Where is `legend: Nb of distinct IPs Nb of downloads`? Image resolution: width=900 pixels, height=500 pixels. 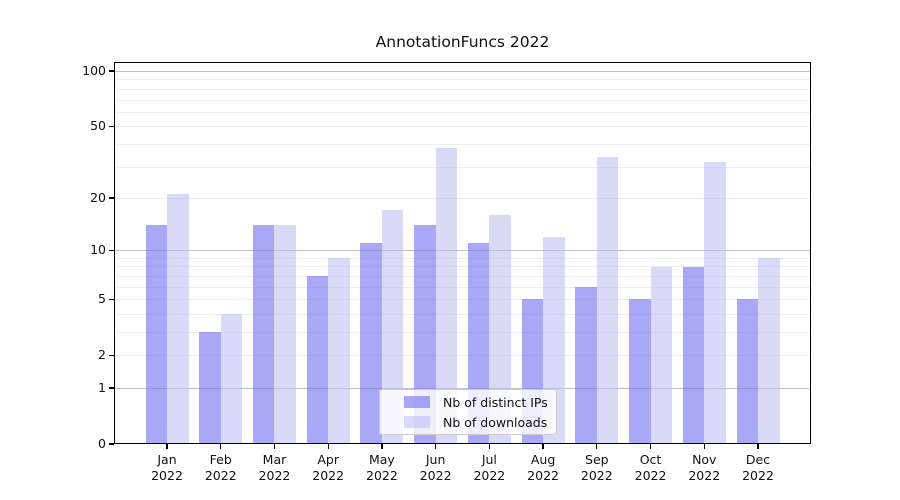
legend: Nb of distinct IPs Nb of downloads is located at coordinates (468, 412).